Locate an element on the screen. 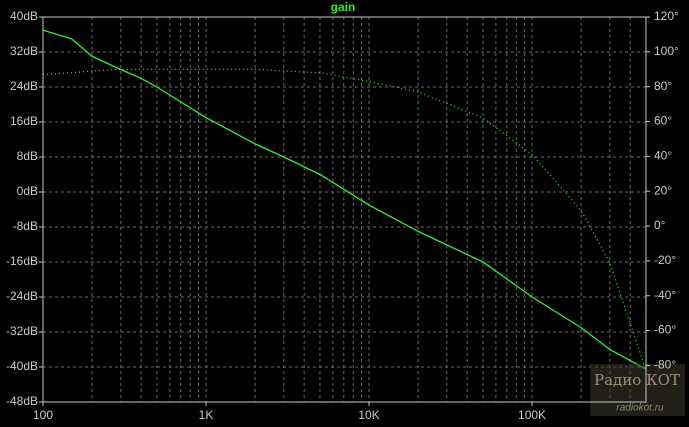 The width and height of the screenshot is (689, 427). watermark-box is located at coordinates (637, 390).